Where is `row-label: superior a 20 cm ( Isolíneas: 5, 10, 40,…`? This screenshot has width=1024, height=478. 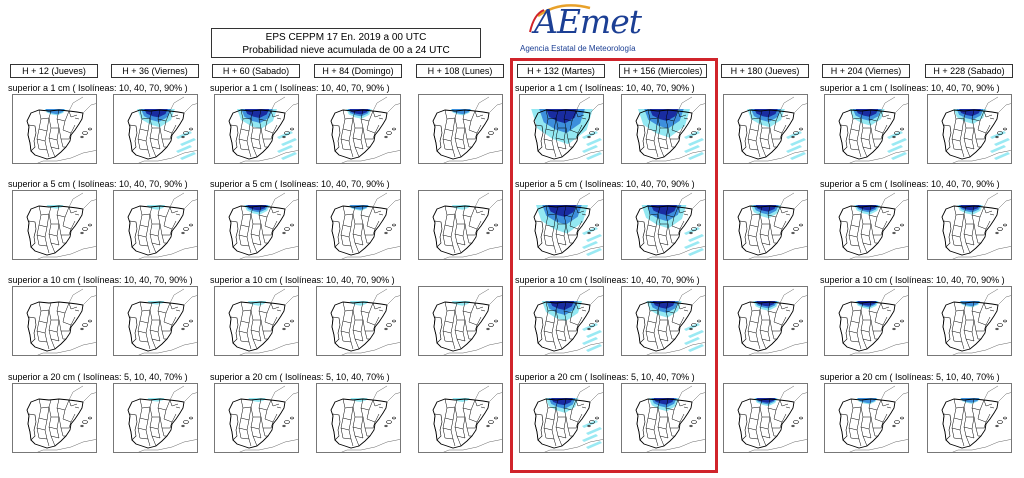 row-label: superior a 20 cm ( Isolíneas: 5, 10, 40,… is located at coordinates (300, 377).